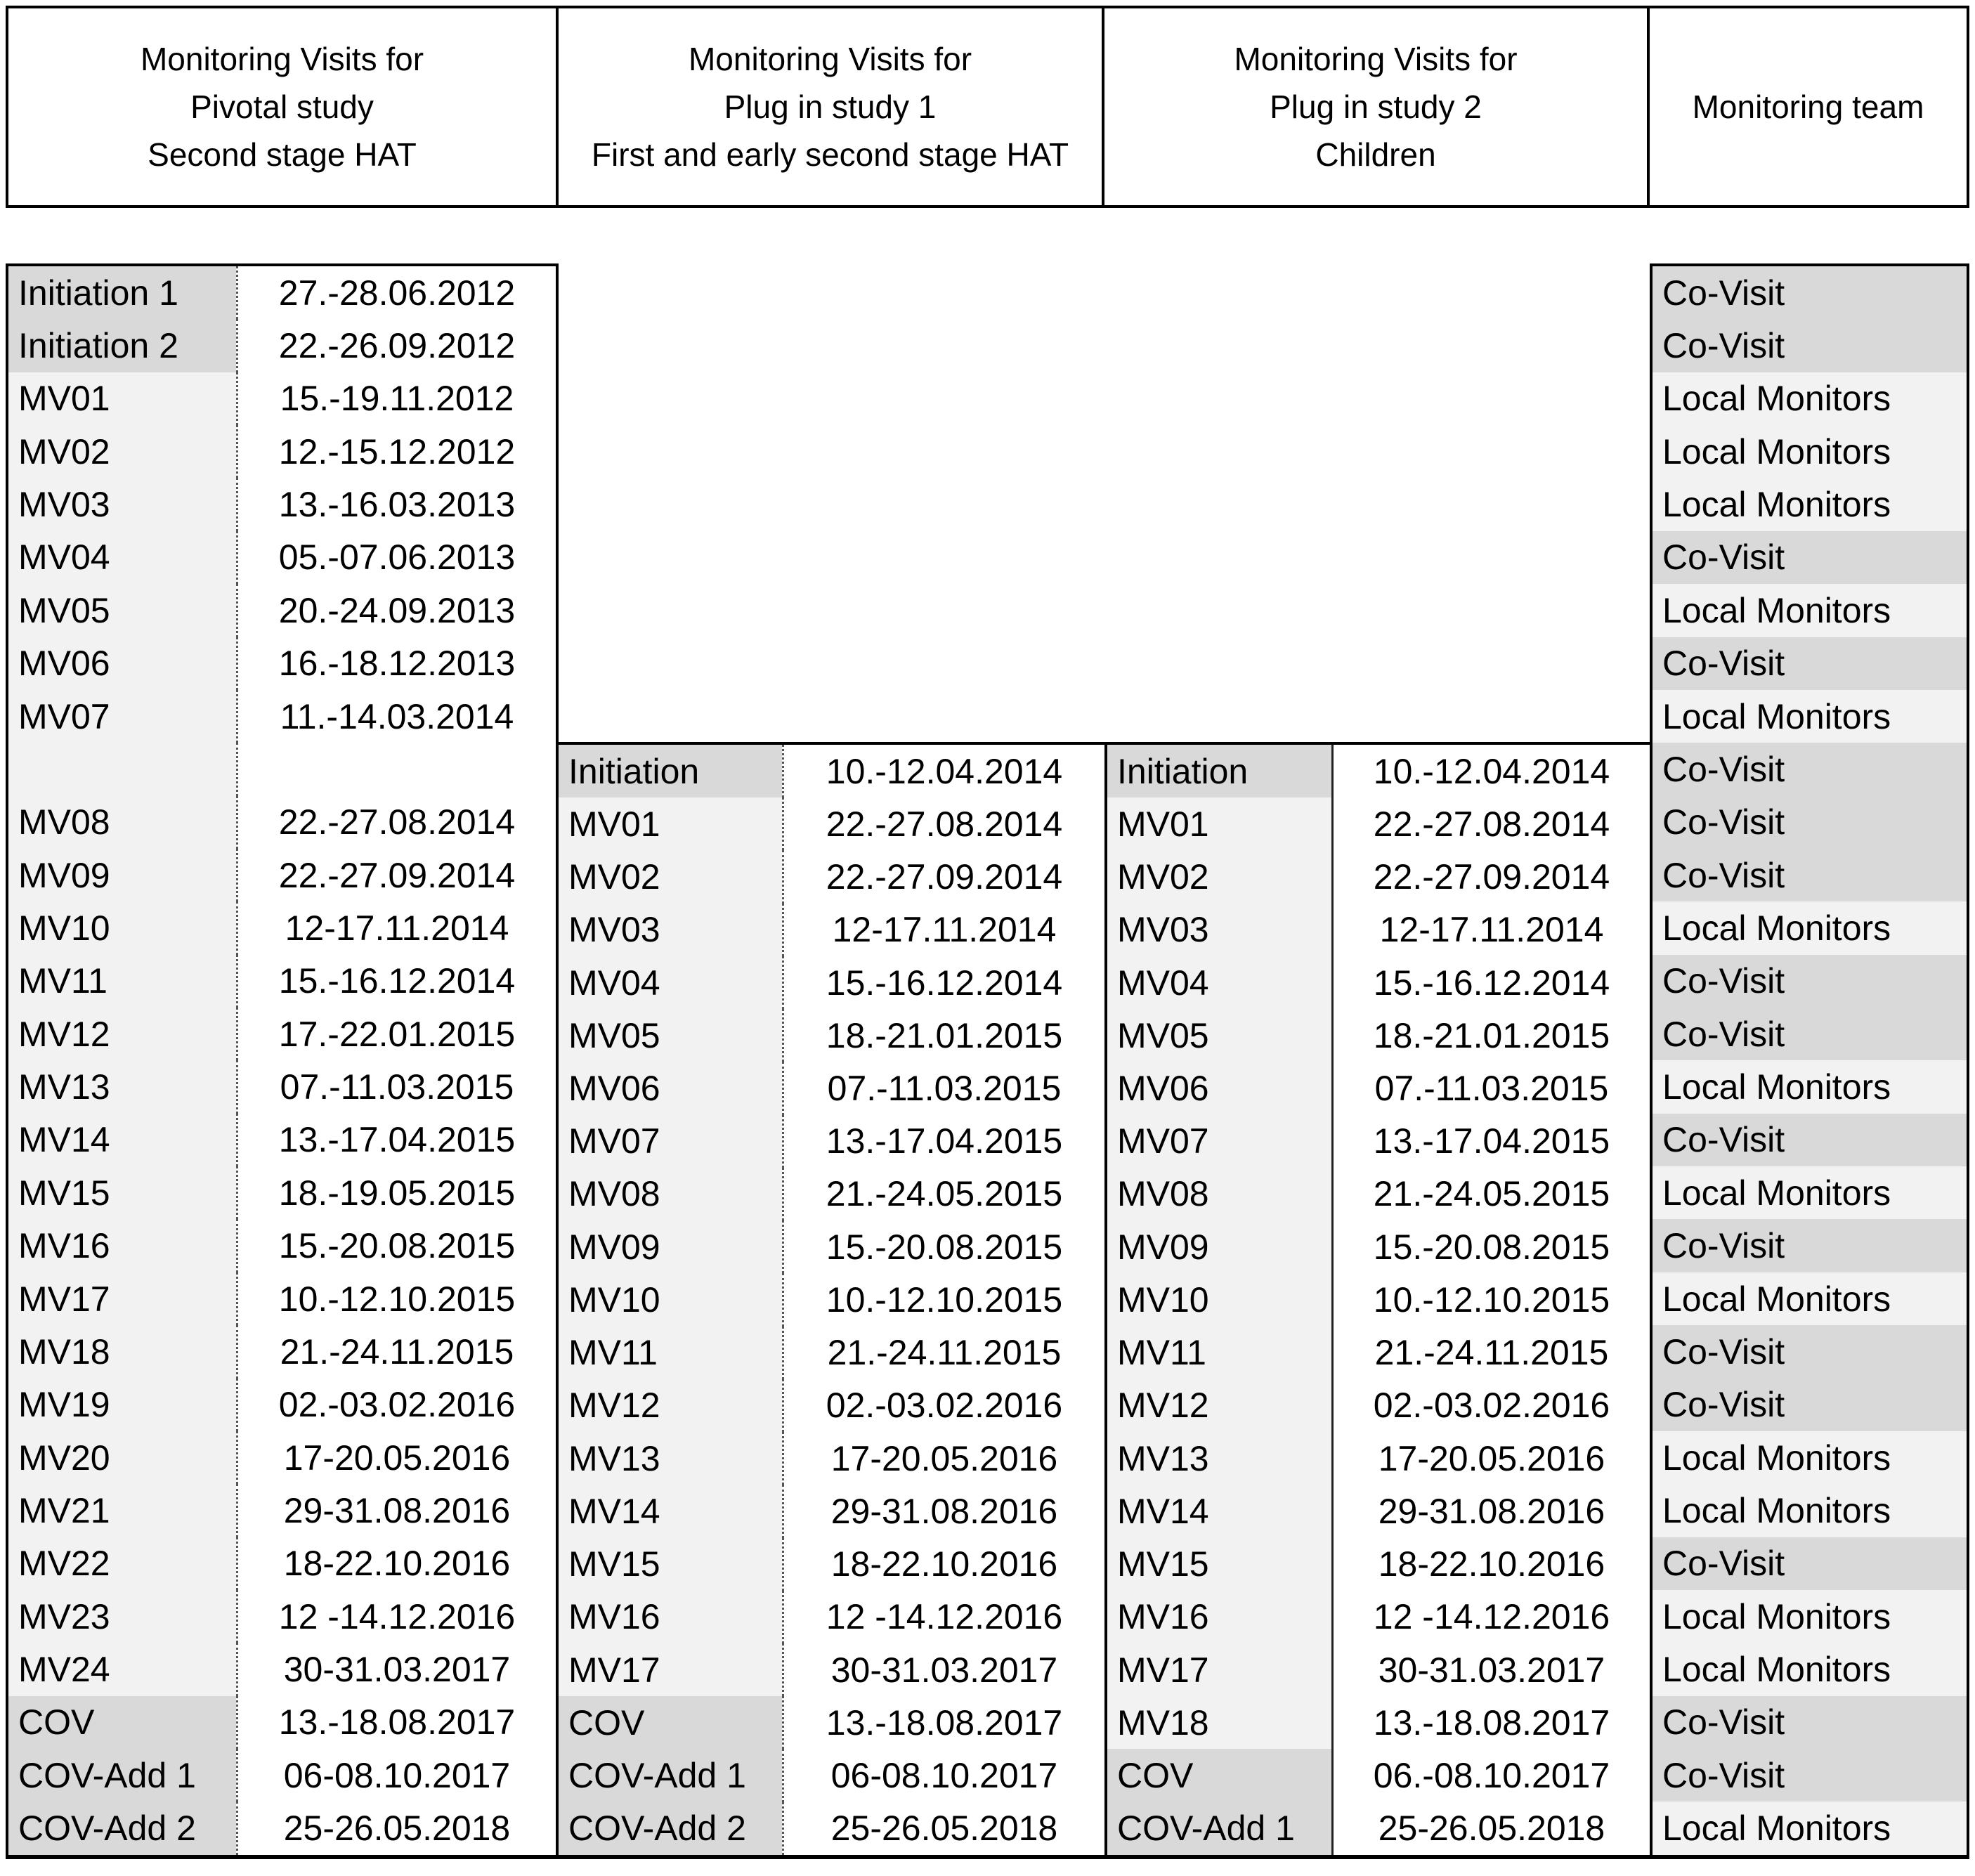 The width and height of the screenshot is (1975, 1876). What do you see at coordinates (670, 1723) in the screenshot?
I see `visit-label-cell: COV` at bounding box center [670, 1723].